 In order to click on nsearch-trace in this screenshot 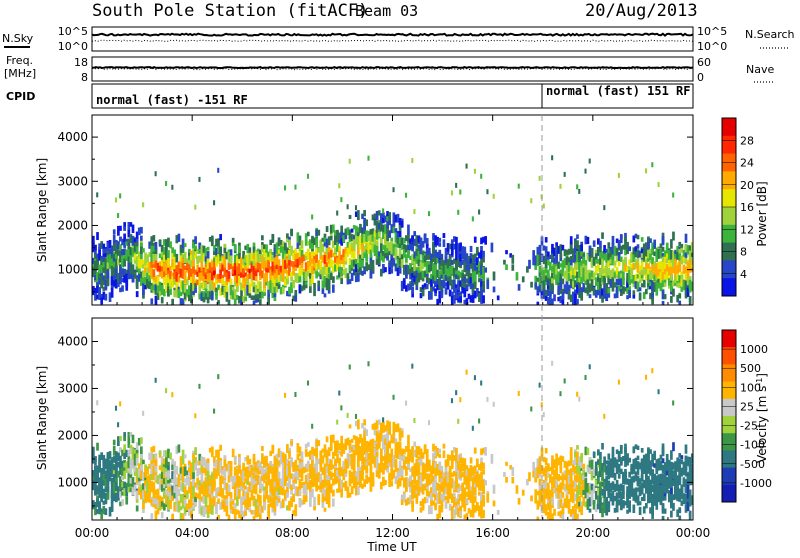, I will do `click(392, 40)`.